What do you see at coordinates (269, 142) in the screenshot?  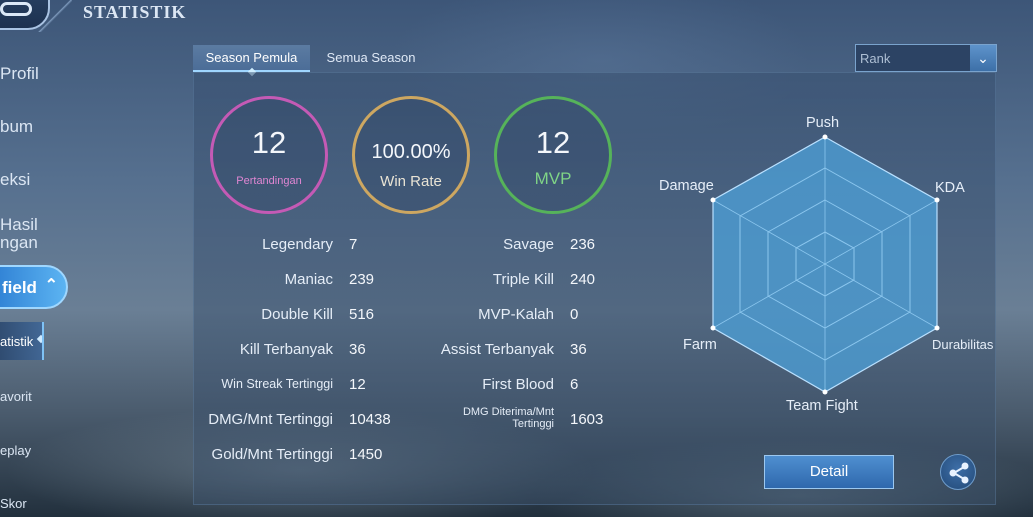 I see `matches-value: 12` at bounding box center [269, 142].